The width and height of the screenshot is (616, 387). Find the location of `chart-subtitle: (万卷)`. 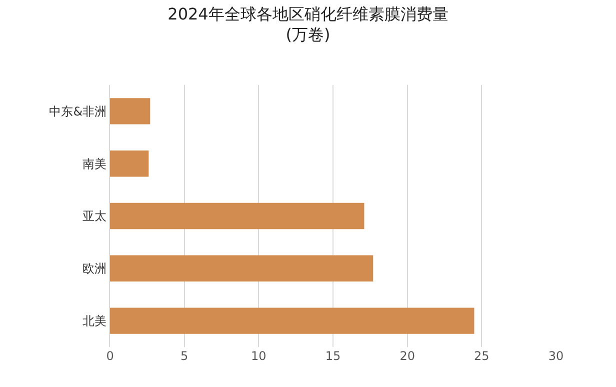

chart-subtitle: (万卷) is located at coordinates (308, 34).